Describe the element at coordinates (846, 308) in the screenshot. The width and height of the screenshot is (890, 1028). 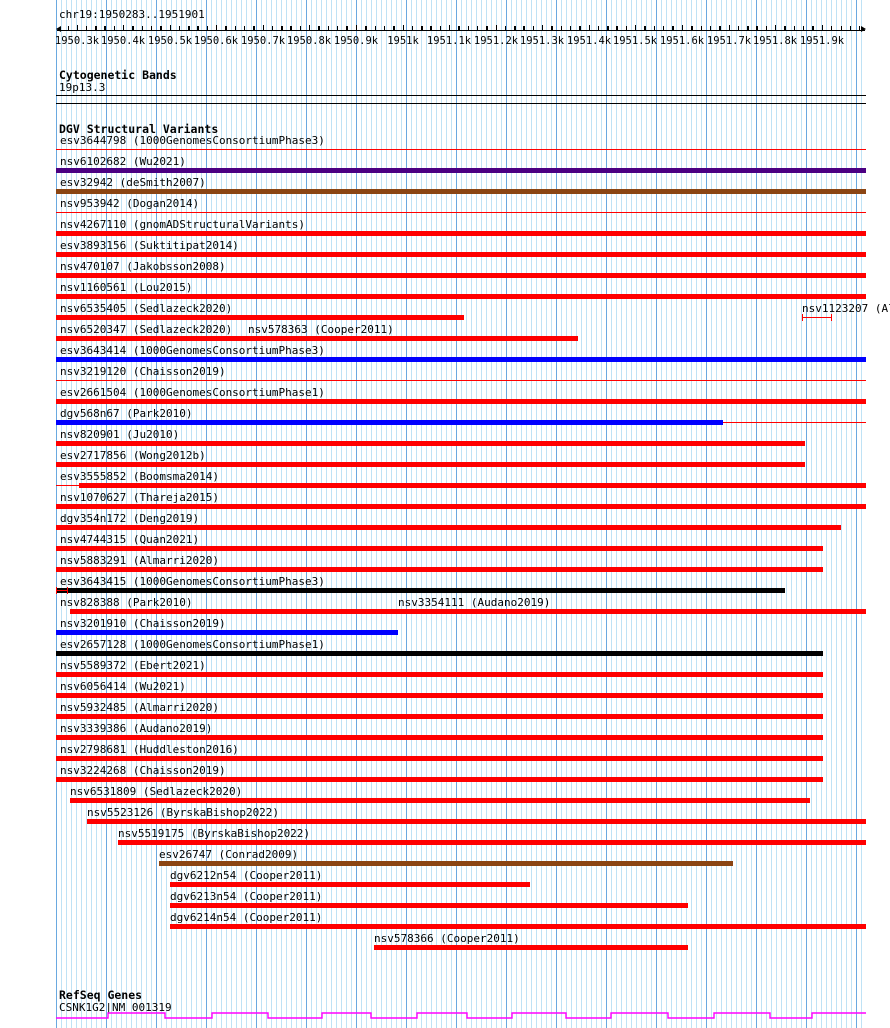
I see `dgv-variant-label: nsv1123207 (Al:` at that location.